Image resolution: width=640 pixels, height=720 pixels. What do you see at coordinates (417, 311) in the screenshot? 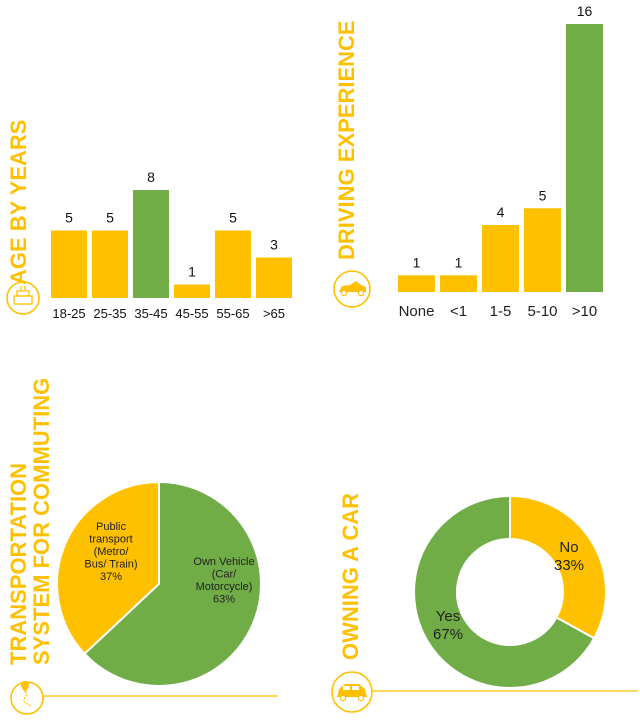
I see `driving-category-label-0: None` at bounding box center [417, 311].